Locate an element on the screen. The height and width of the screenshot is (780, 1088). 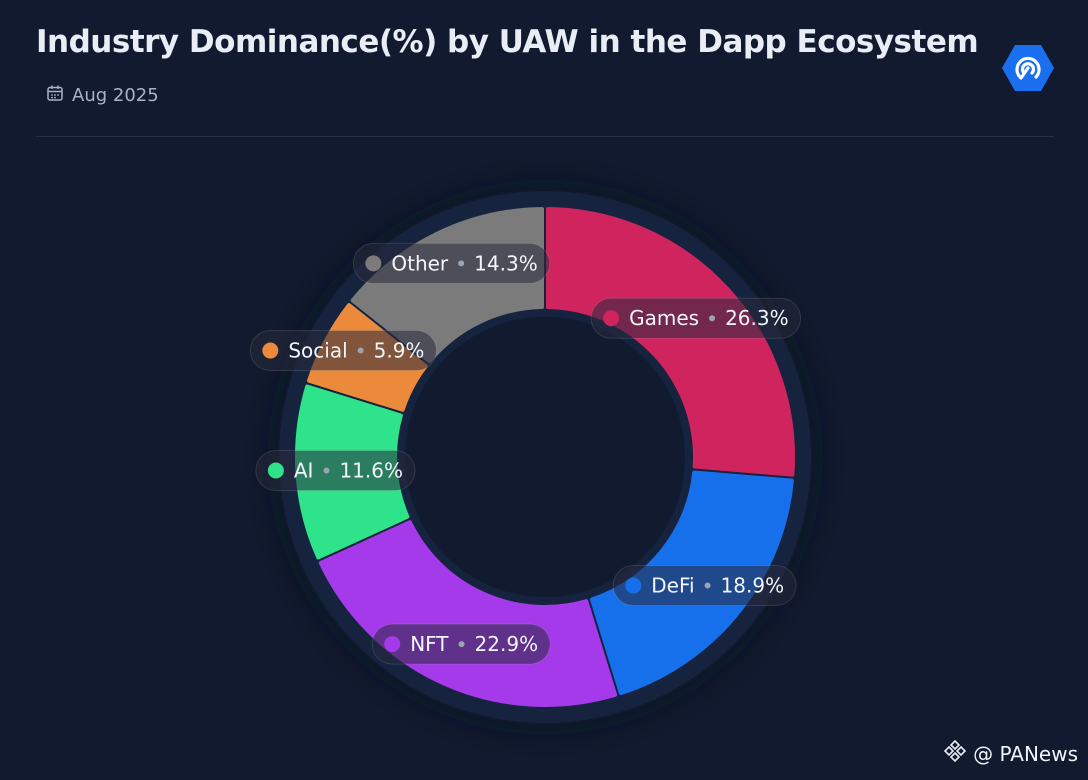
source-label: @ PANews is located at coordinates (1025, 753).